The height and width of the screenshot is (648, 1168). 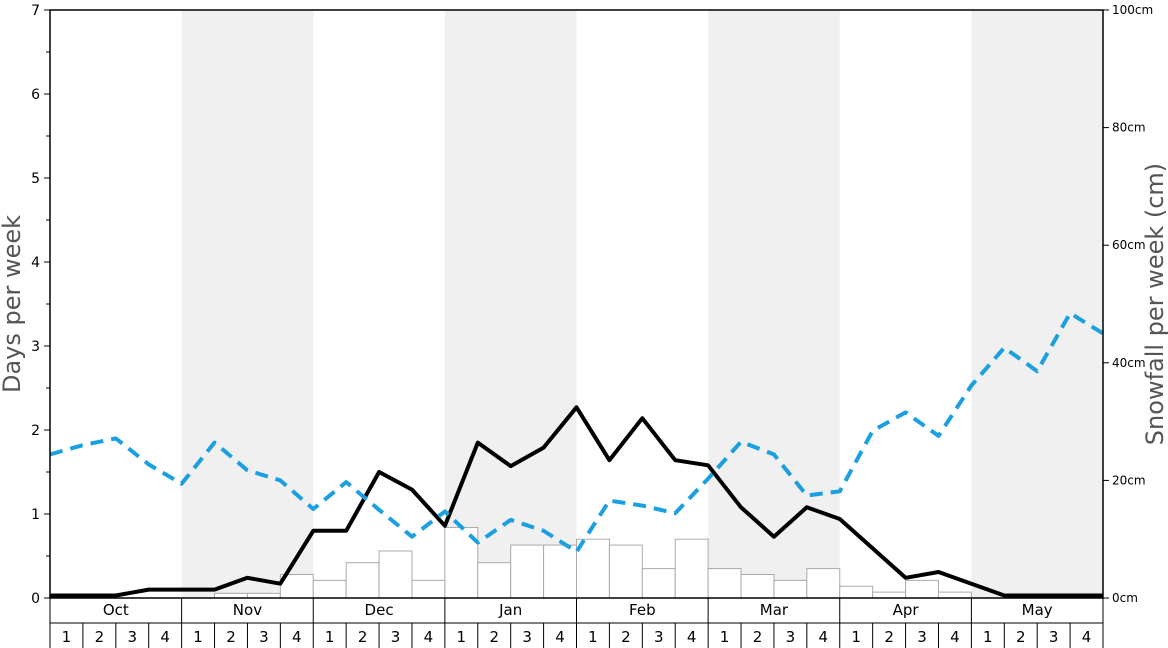 What do you see at coordinates (247, 610) in the screenshot?
I see `month-label: Nov` at bounding box center [247, 610].